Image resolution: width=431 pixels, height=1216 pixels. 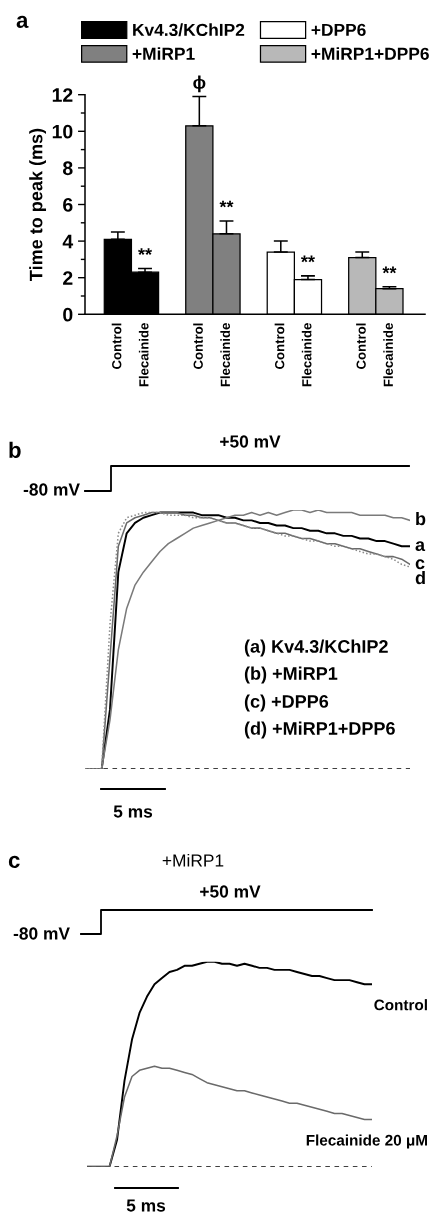 I want to click on data-label: ϕ, so click(x=199, y=84).